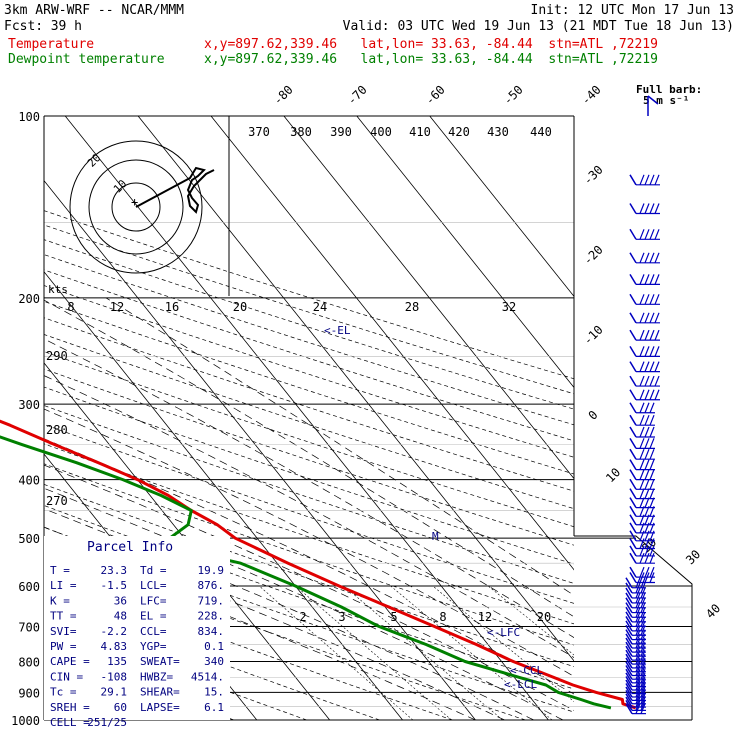 The height and width of the screenshot is (740, 740). I want to click on theta-e-label: 8, so click(70, 307).